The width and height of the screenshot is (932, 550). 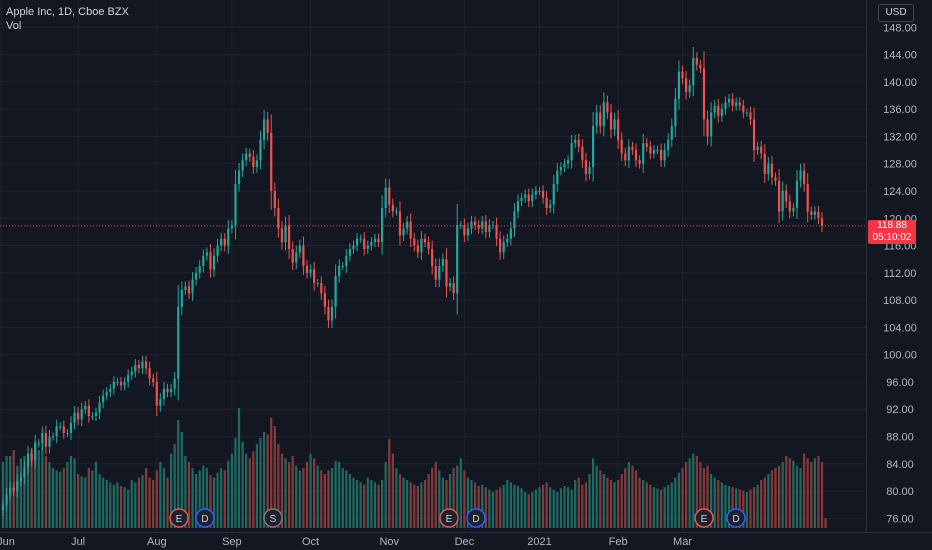 What do you see at coordinates (14, 26) in the screenshot?
I see `volume-indicator-label: Vol` at bounding box center [14, 26].